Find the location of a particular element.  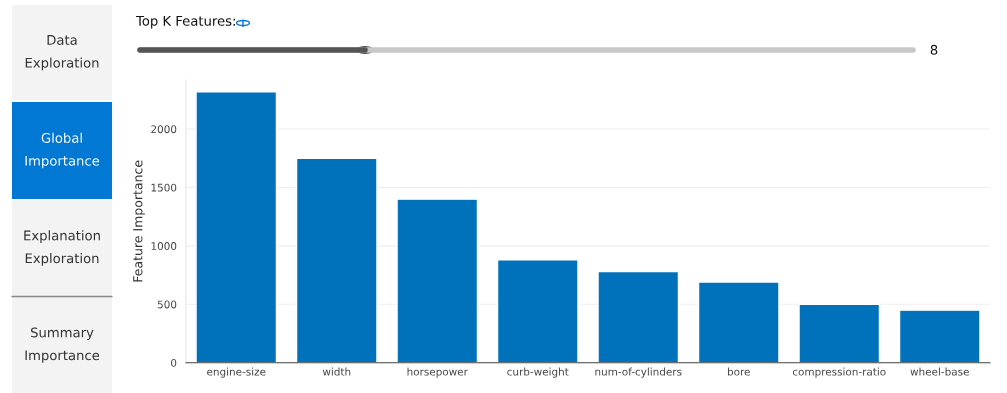

y-tick-label: 0 is located at coordinates (174, 362).